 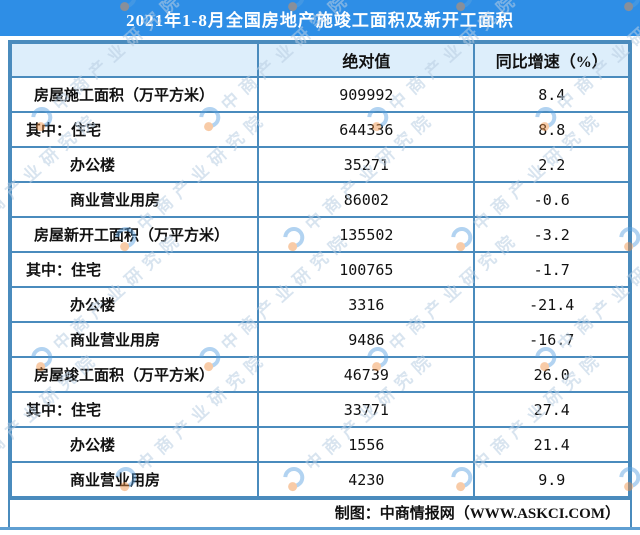 What do you see at coordinates (366, 129) in the screenshot?
I see `absolute-value-cell: 644336` at bounding box center [366, 129].